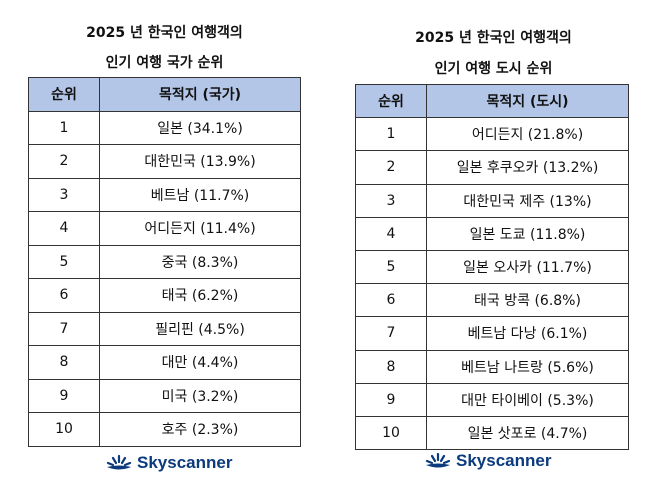 The height and width of the screenshot is (487, 658). Describe the element at coordinates (527, 101) in the screenshot. I see `column-header: 목적지 (도시)` at that location.